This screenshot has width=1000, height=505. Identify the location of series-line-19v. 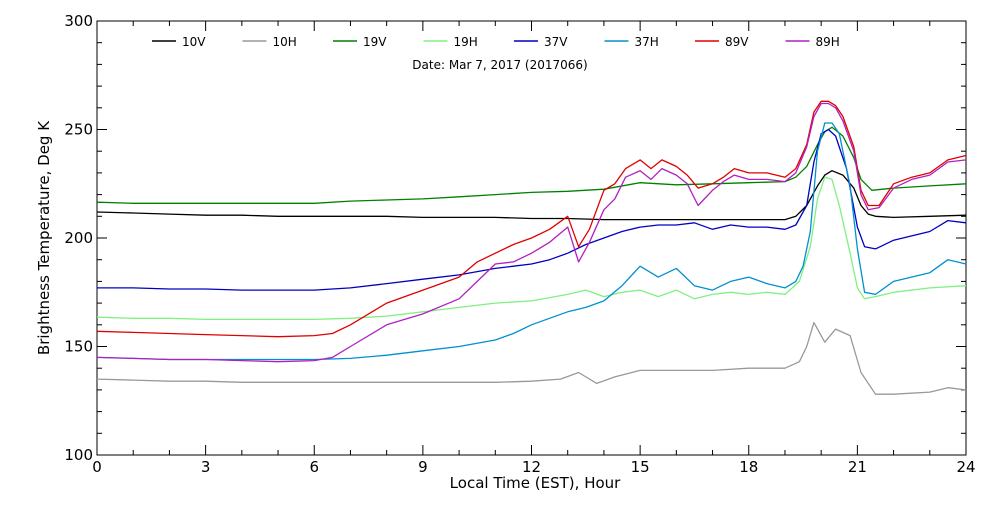
(531, 165).